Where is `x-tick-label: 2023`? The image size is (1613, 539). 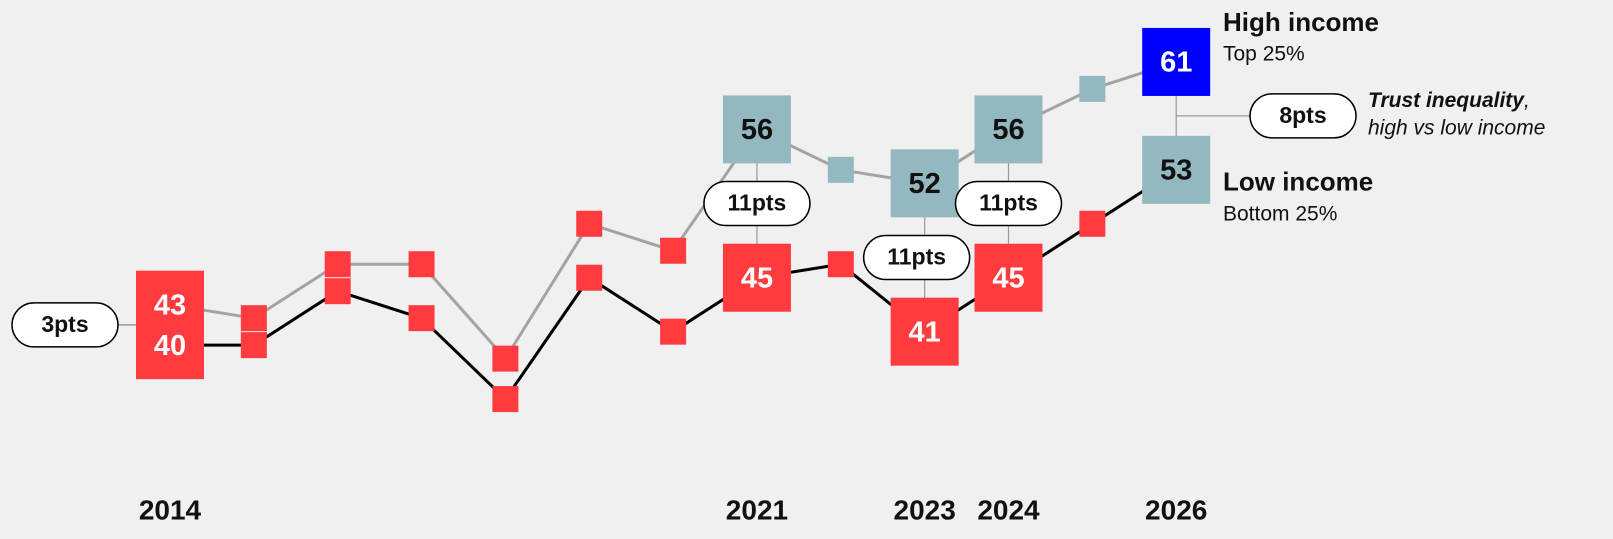
x-tick-label: 2023 is located at coordinates (925, 509).